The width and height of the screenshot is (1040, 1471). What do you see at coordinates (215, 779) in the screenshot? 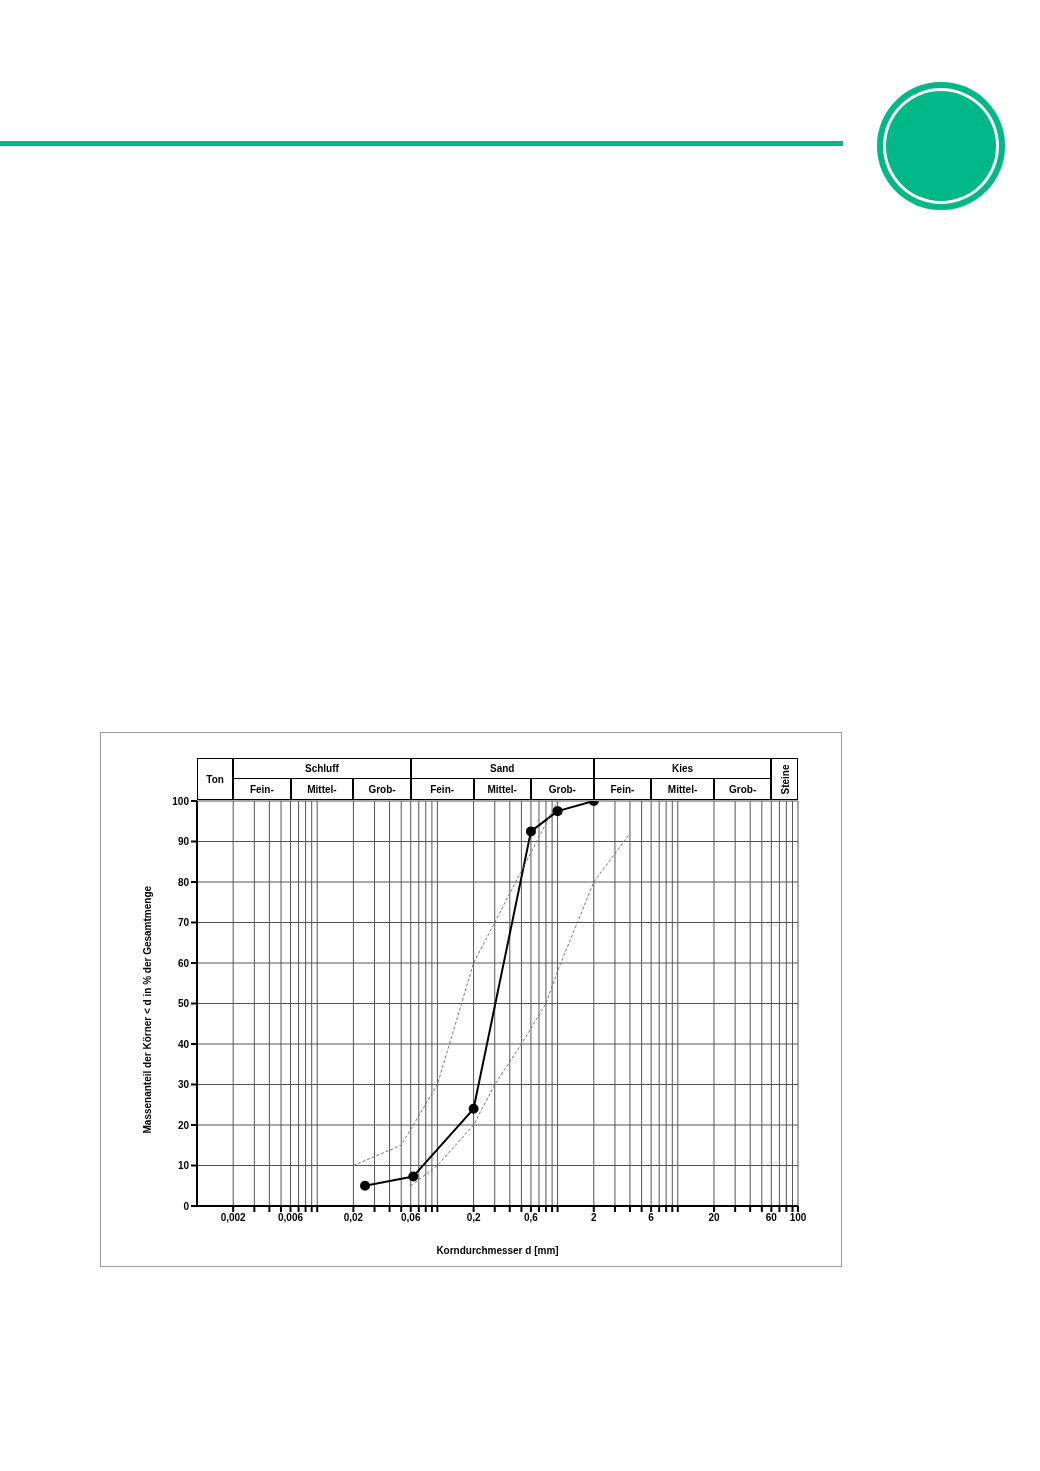
I see `text: Ton` at bounding box center [215, 779].